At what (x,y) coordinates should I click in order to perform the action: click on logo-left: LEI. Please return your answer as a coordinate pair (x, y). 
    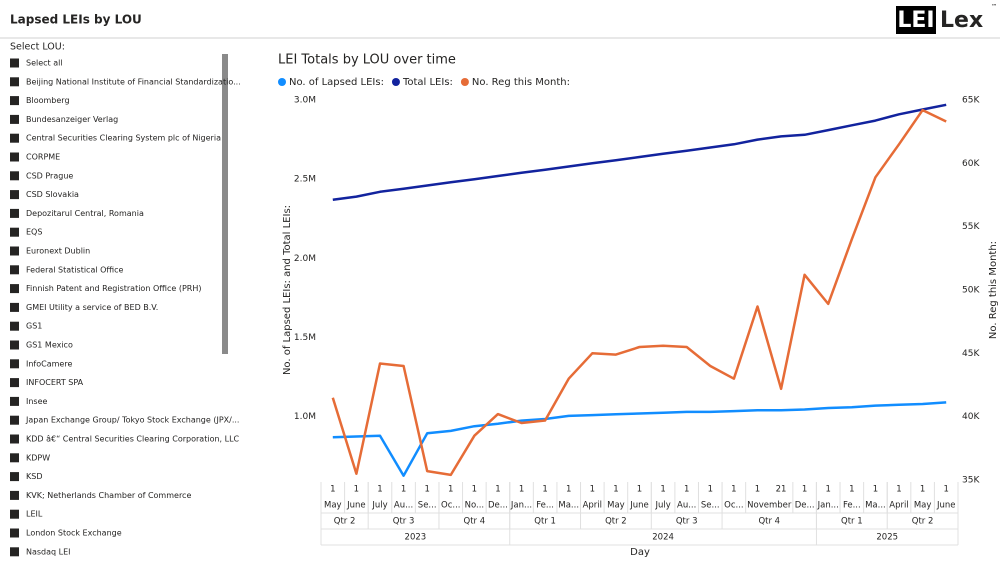
    Looking at the image, I should click on (915, 20).